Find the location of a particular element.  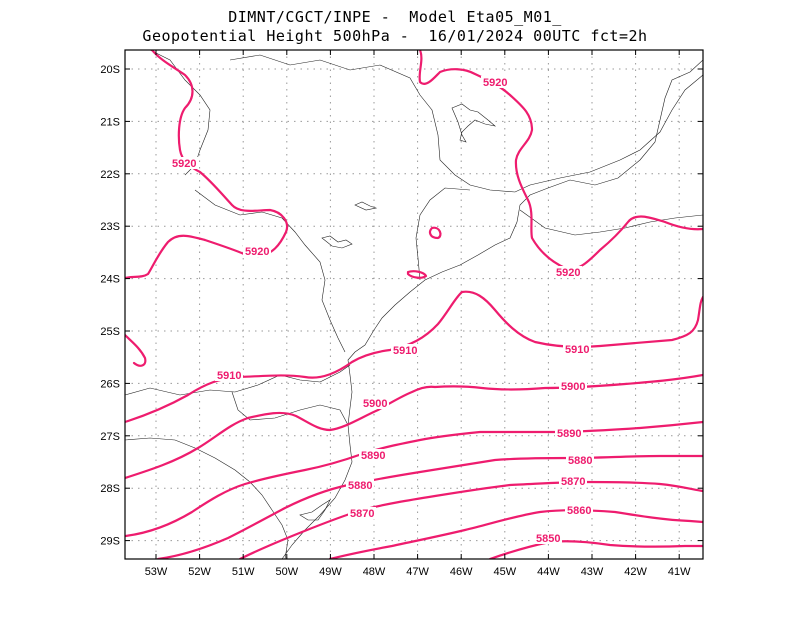

longitude-labels: 53W 52W 51W 50W 49W 48W 47W 46W 45W 44W 43W 42W 41W is located at coordinates (418, 572).